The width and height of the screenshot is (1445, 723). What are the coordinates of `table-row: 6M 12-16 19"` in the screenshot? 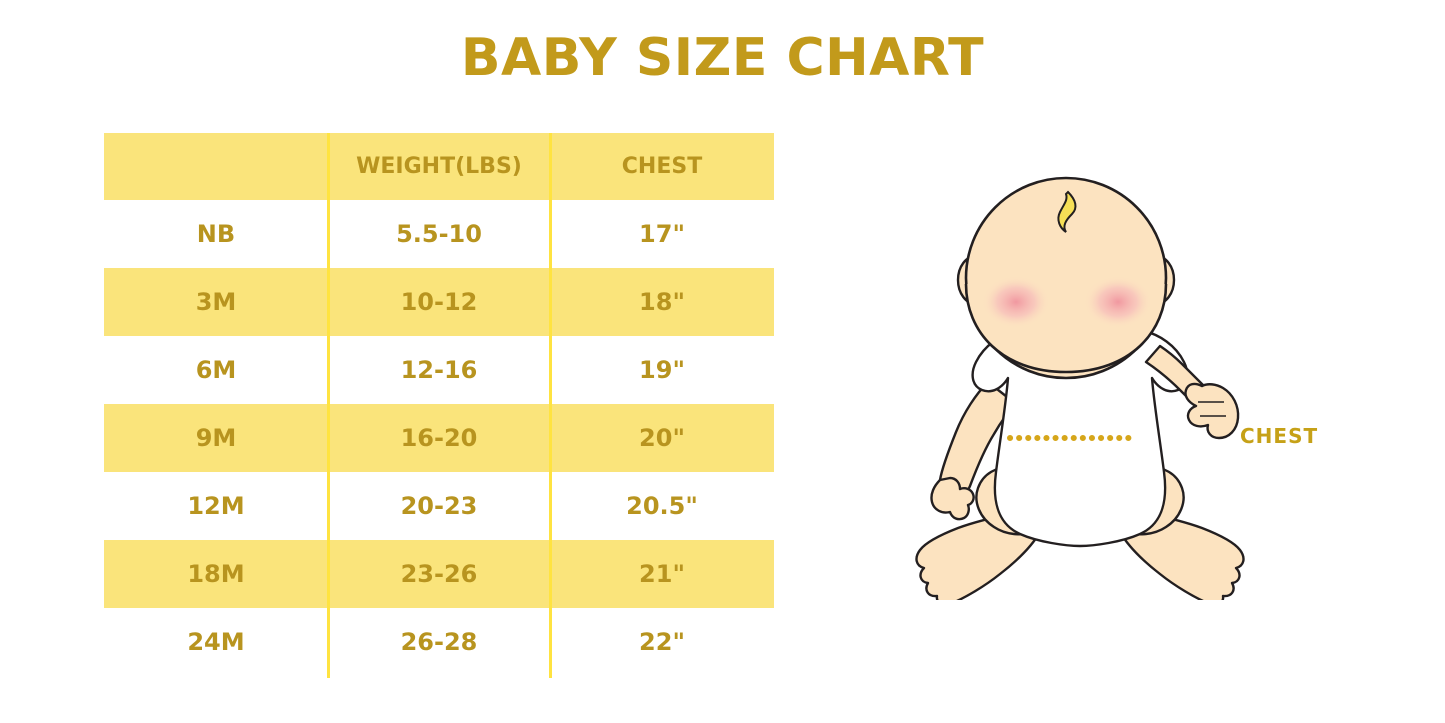 It's located at (439, 370).